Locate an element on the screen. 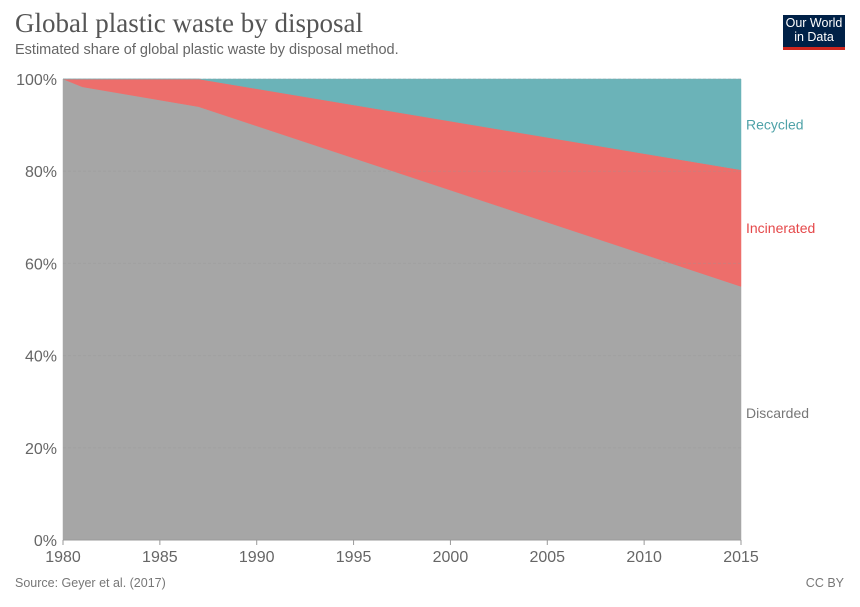  series-label-recycled: Recycled is located at coordinates (775, 124).